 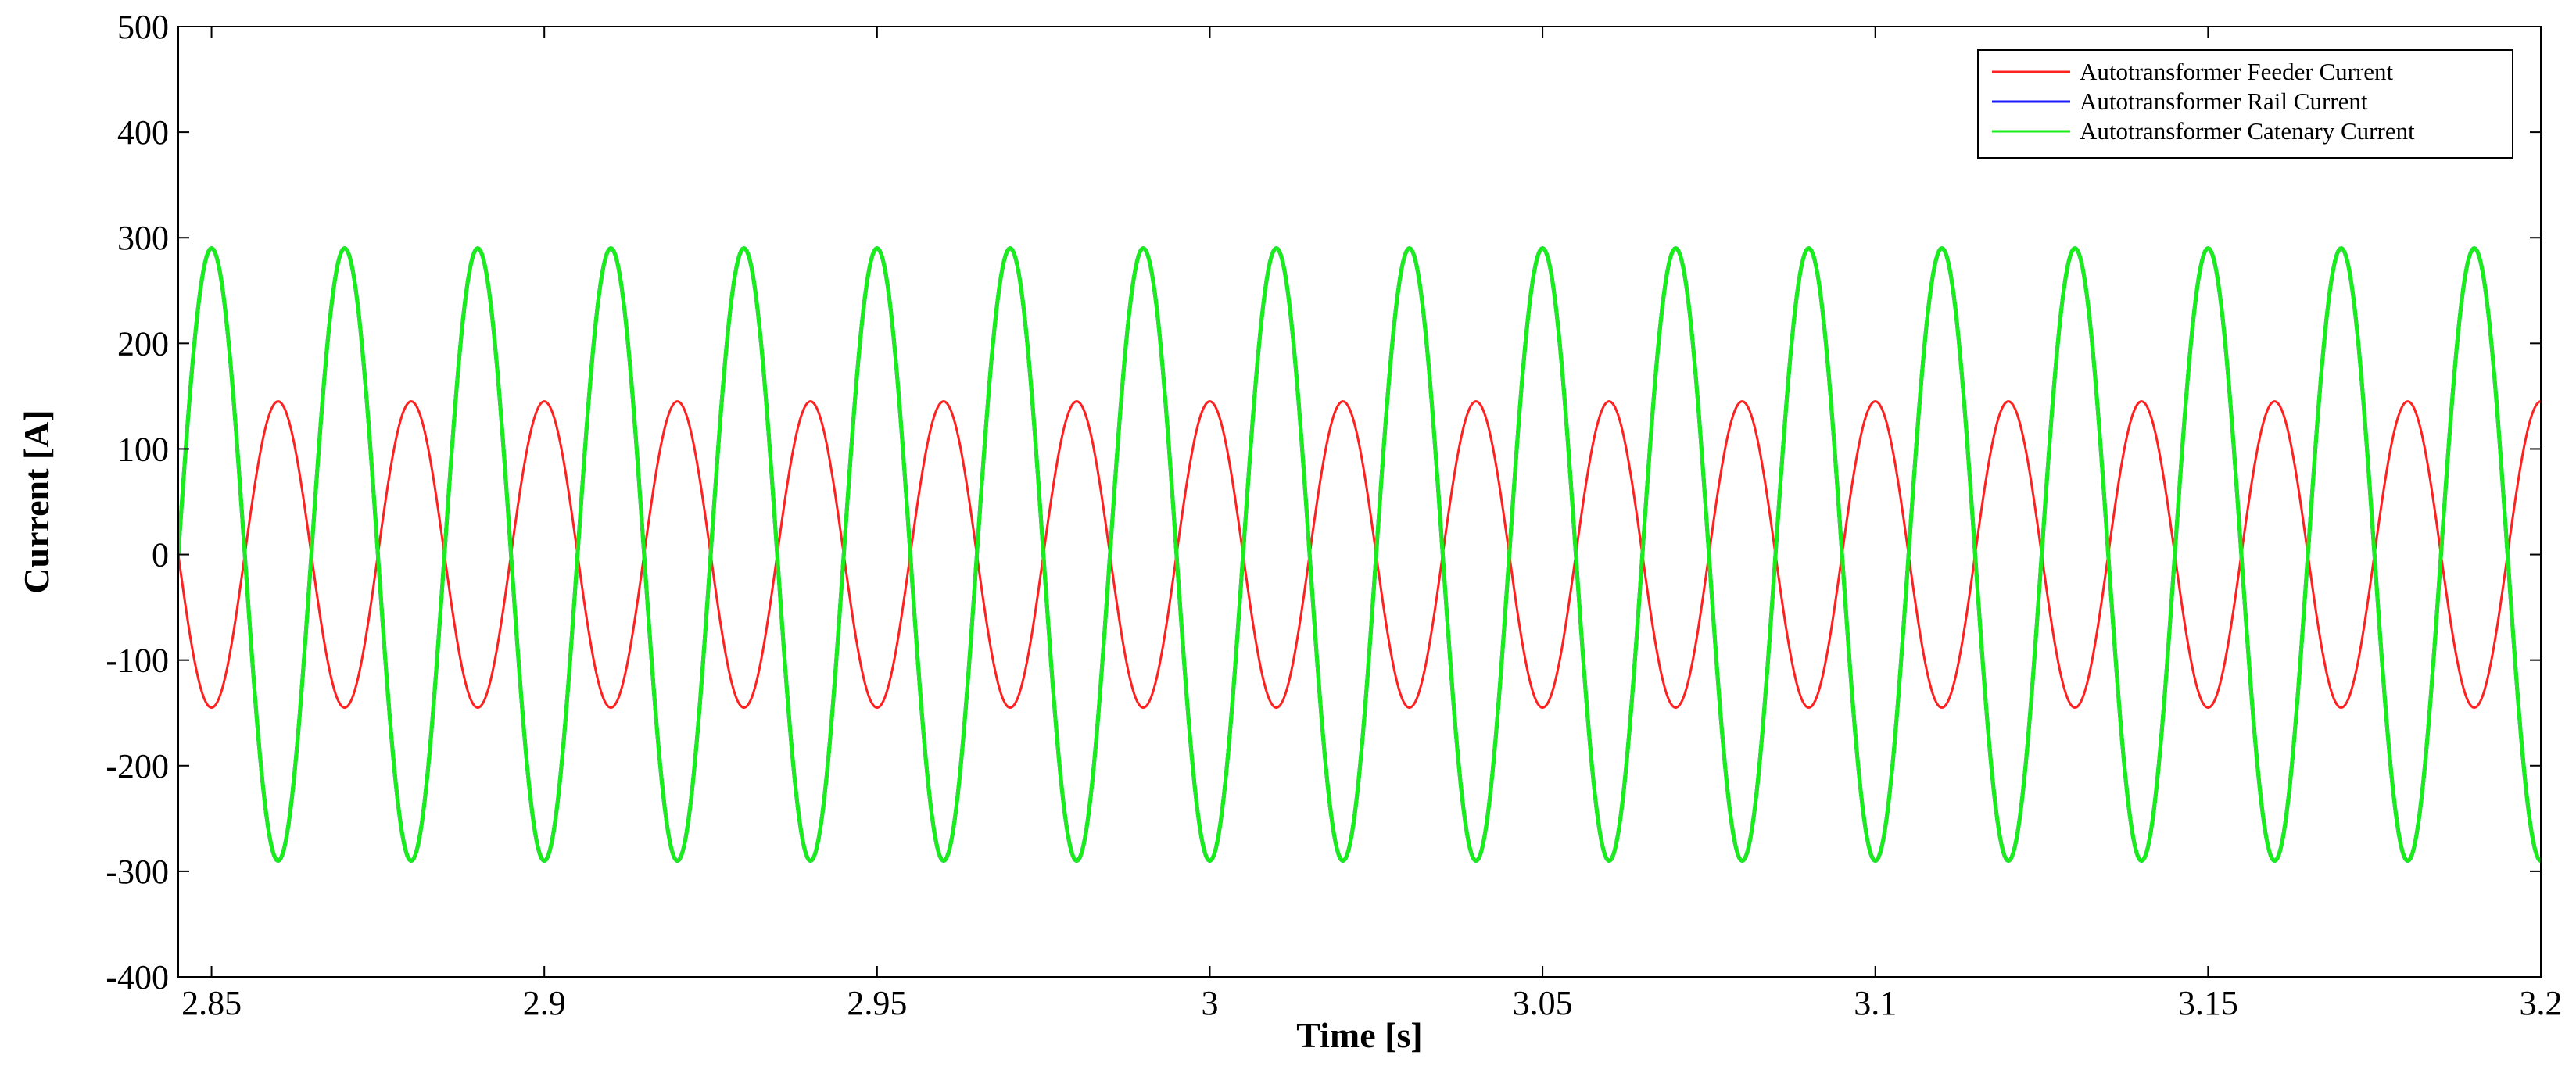 What do you see at coordinates (877, 1003) in the screenshot?
I see `x-tick-label: 2.95` at bounding box center [877, 1003].